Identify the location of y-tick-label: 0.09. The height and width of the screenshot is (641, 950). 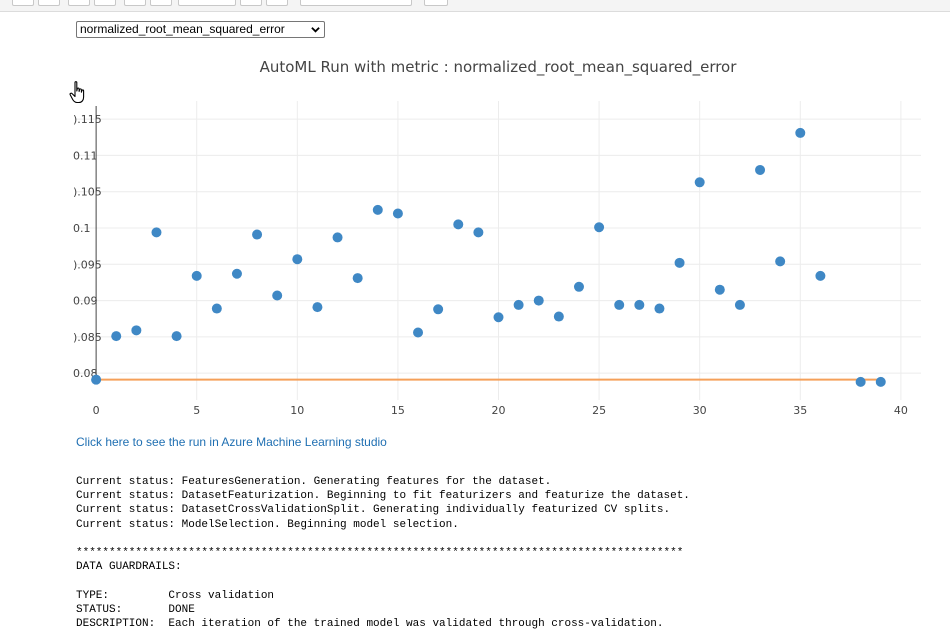
(85, 301).